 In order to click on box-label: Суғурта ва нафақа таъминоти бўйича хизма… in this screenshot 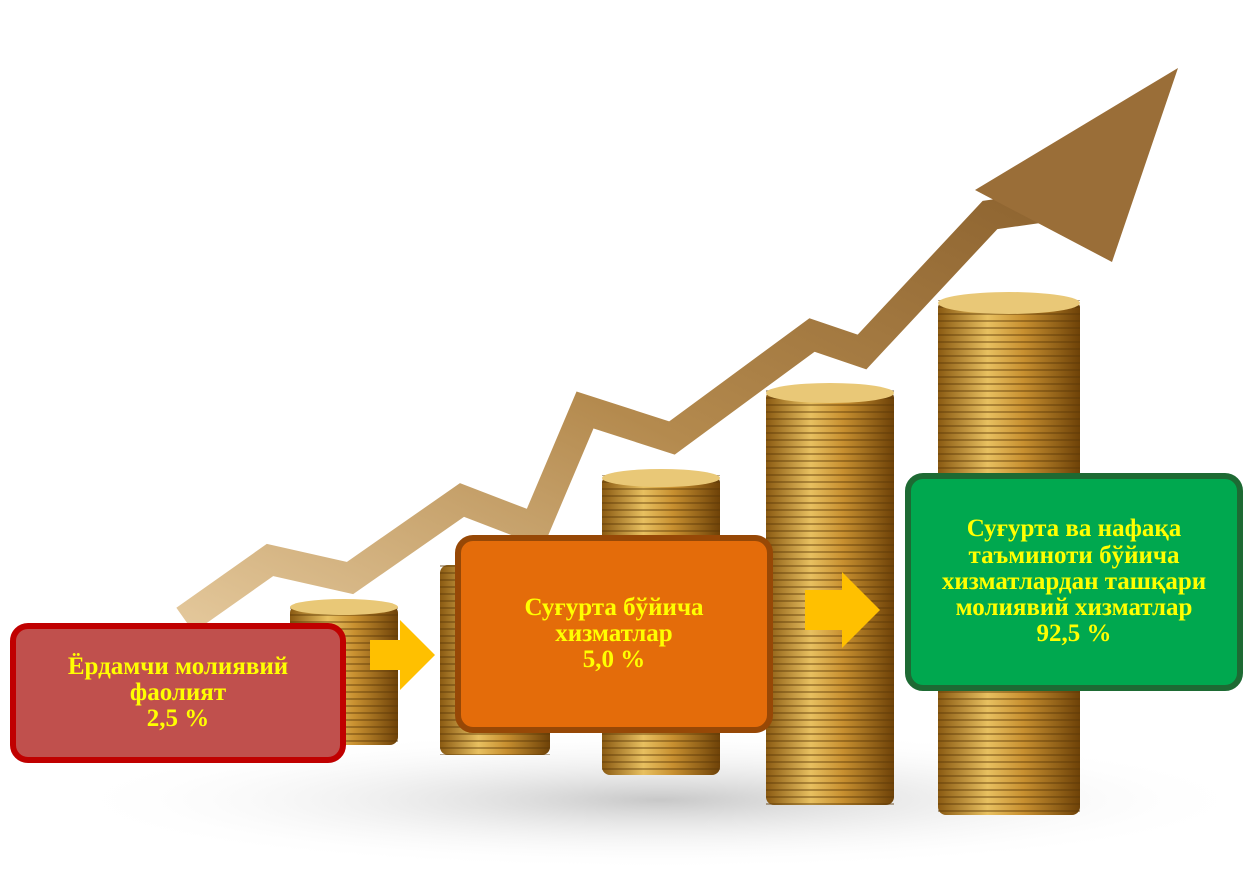, I will do `click(1074, 568)`.